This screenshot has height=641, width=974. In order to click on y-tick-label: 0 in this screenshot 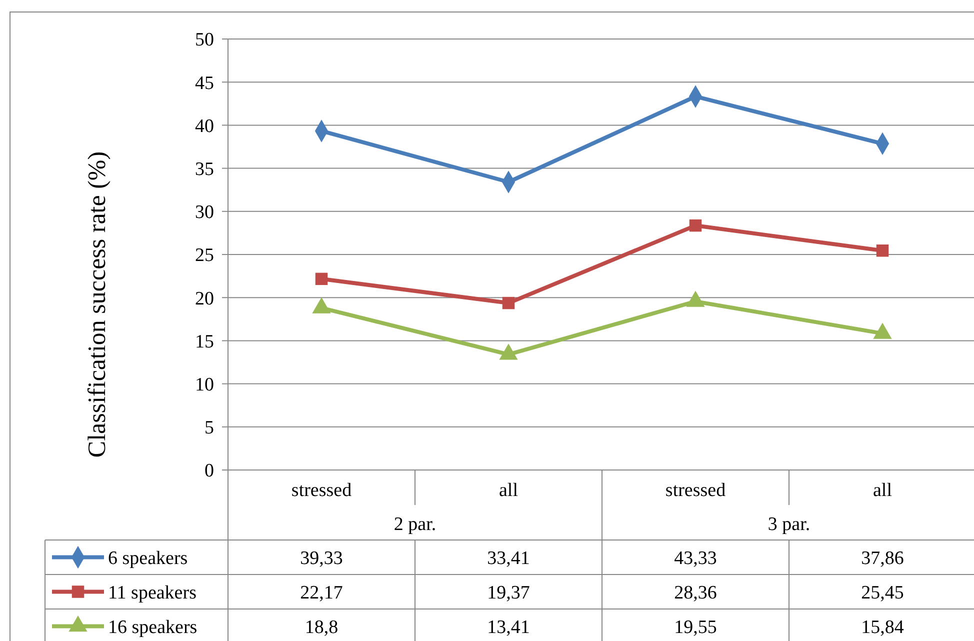, I will do `click(209, 471)`.